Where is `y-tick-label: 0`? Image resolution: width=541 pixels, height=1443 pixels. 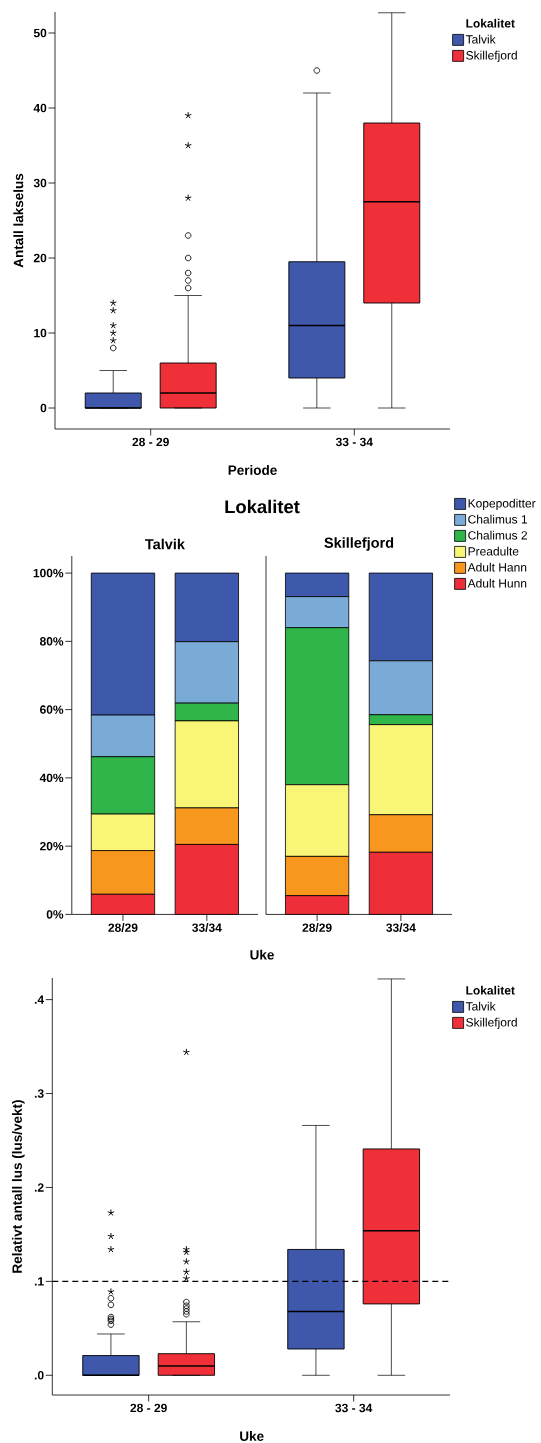
y-tick-label: 0 is located at coordinates (43, 408).